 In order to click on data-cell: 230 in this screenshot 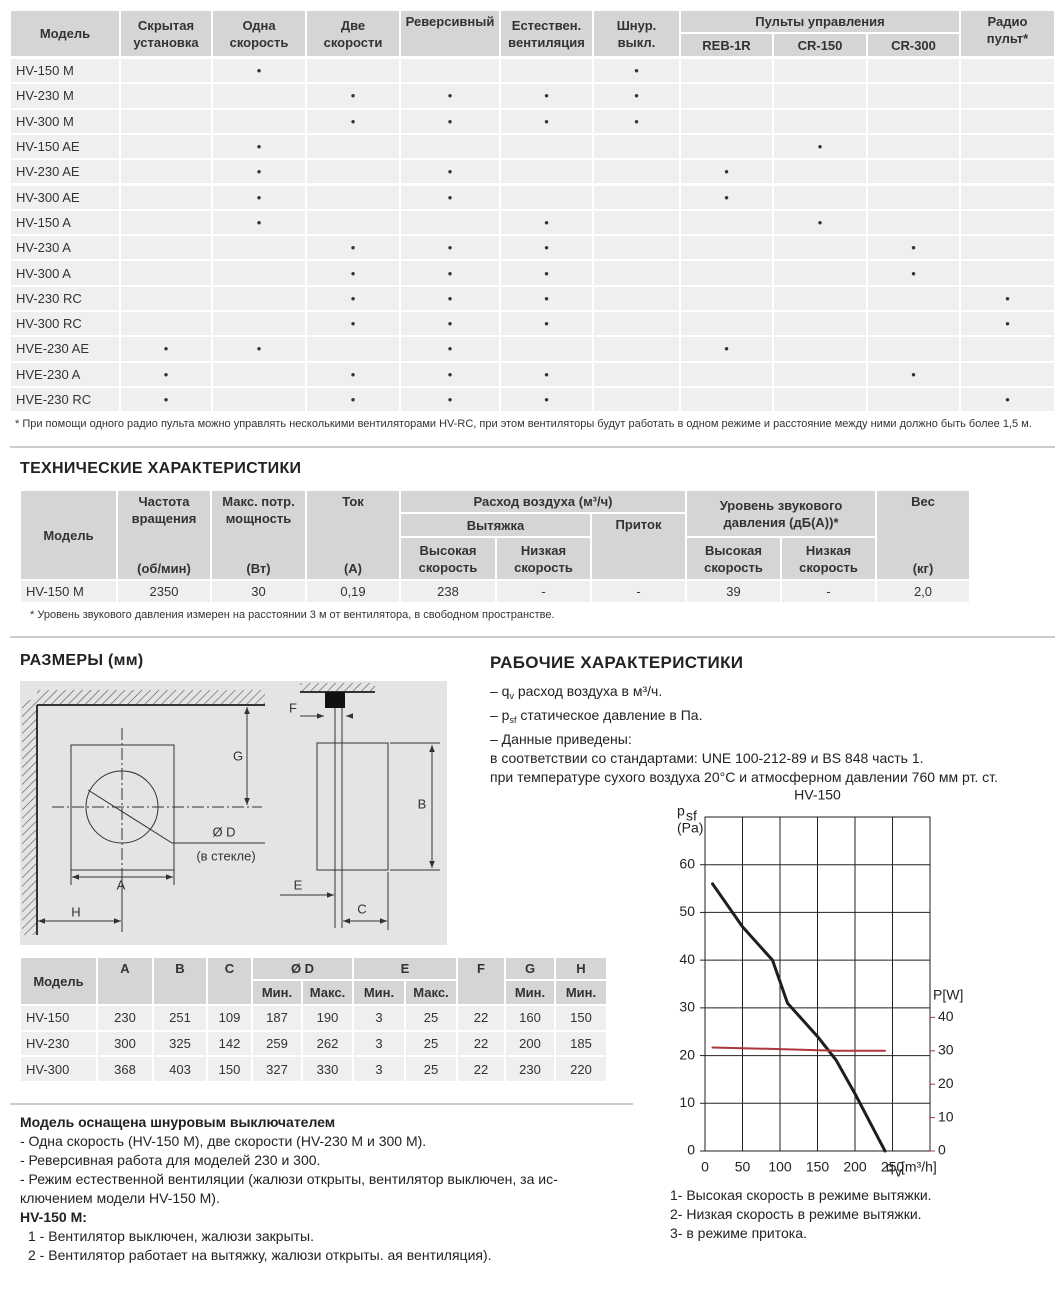, I will do `click(530, 1069)`.